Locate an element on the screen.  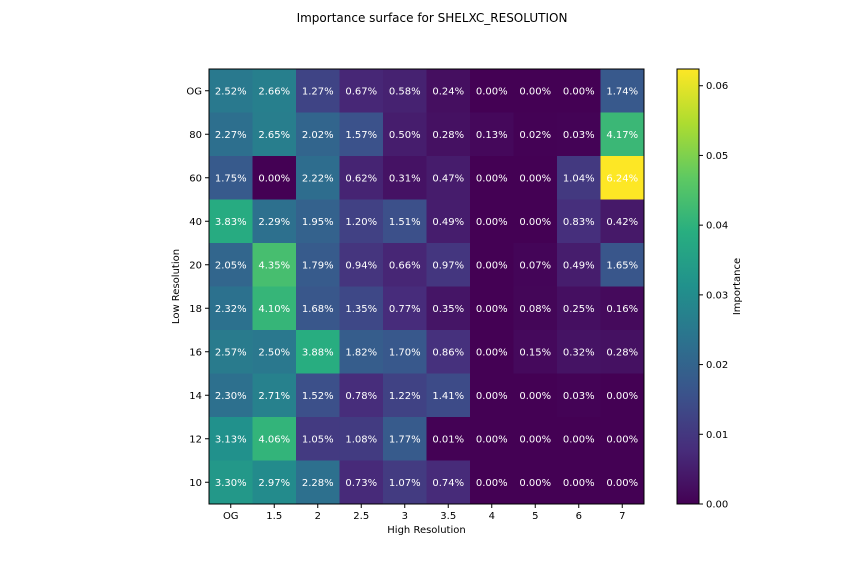
cell-value-label: 1.08% is located at coordinates (361, 439).